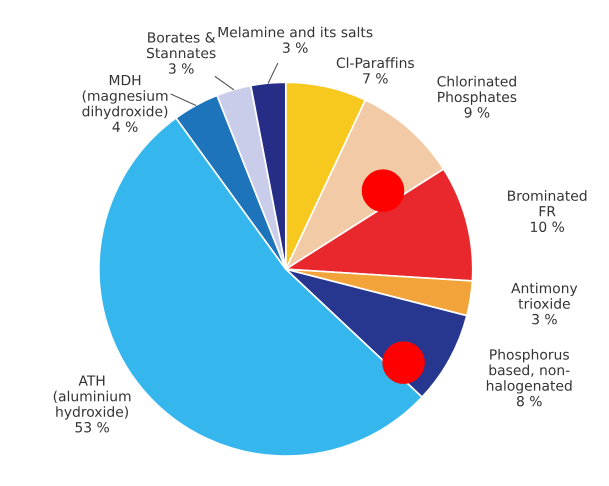 The width and height of the screenshot is (609, 486). I want to click on slice-label: MDH (magnesium dihydroxide), so click(125, 97).